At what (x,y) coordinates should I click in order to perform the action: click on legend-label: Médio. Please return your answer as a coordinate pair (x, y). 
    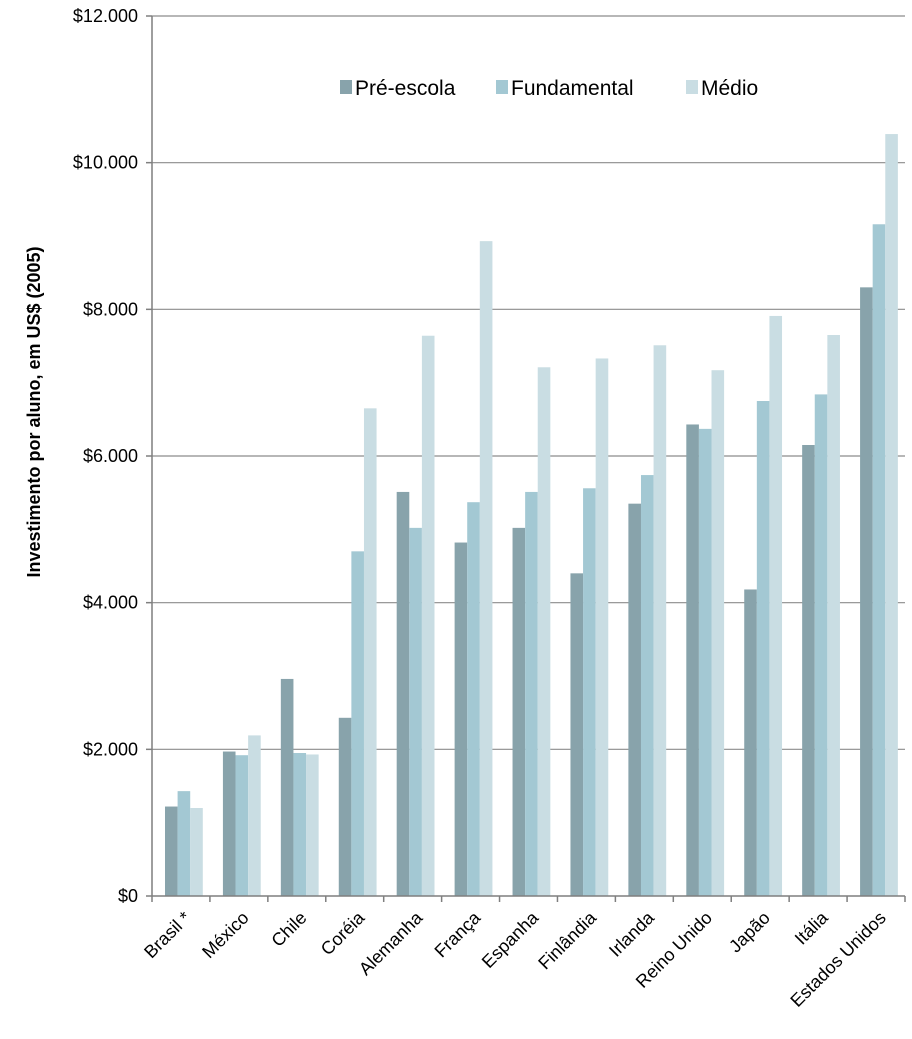
    Looking at the image, I should click on (729, 88).